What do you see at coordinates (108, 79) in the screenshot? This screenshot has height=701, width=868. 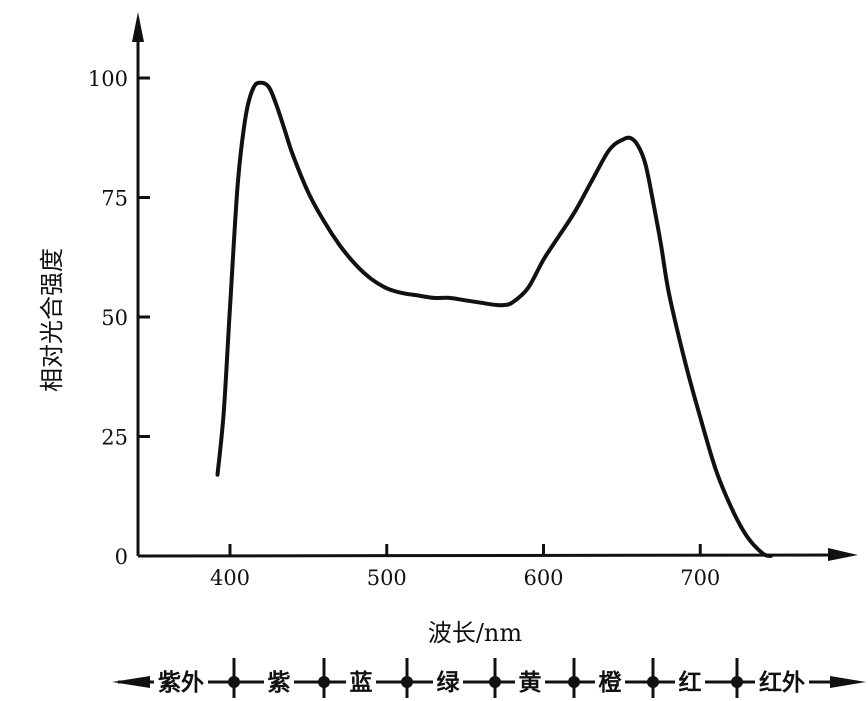 I see `y-tick-label: 100` at bounding box center [108, 79].